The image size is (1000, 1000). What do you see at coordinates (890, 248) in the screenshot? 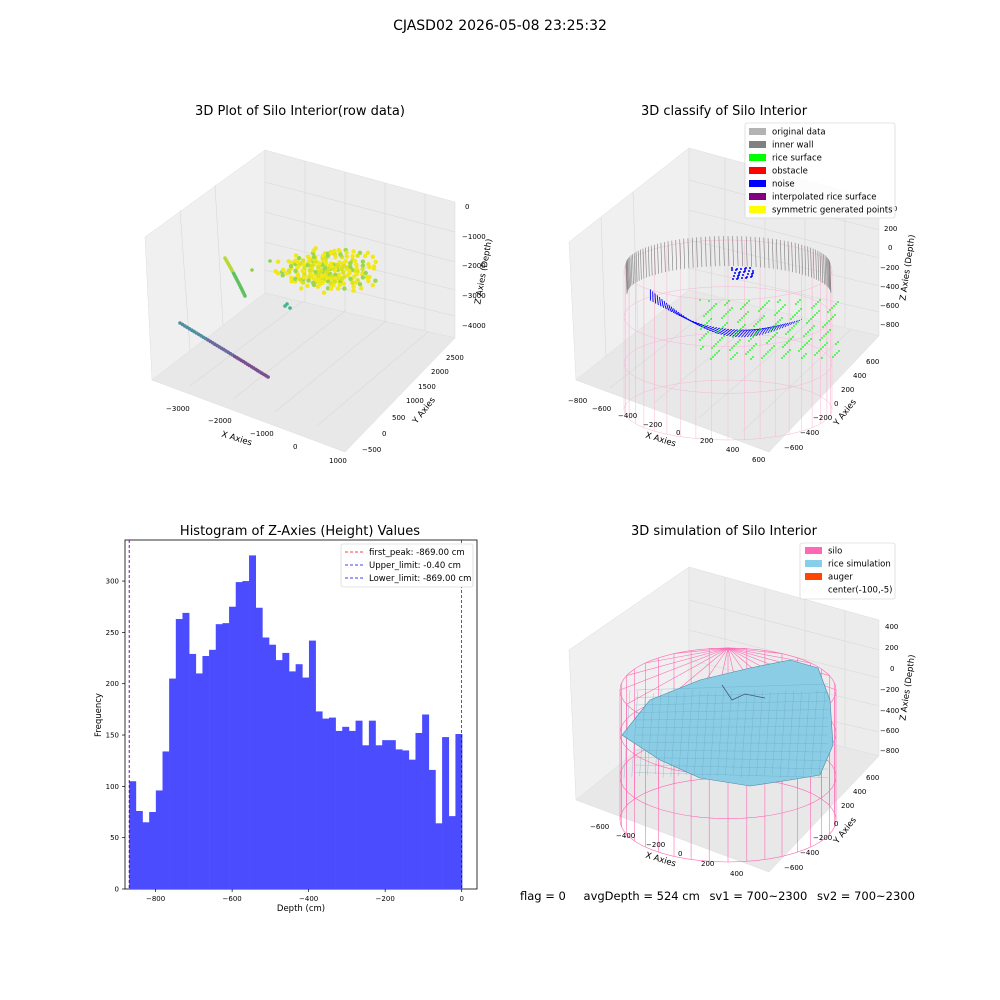
I see `p2-ztick: 0` at bounding box center [890, 248].